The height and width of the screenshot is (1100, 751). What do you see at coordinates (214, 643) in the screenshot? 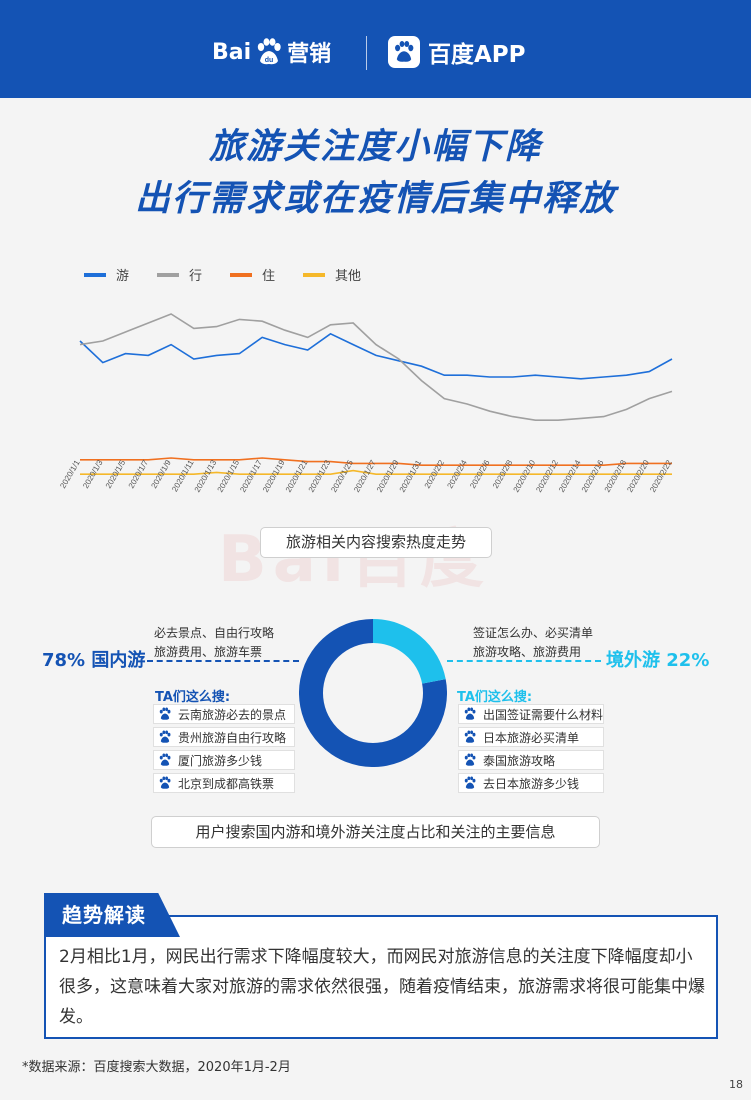
I see `domestic-keywords: 必去景点、自由行攻略 旅游费用、旅游车票` at bounding box center [214, 643].